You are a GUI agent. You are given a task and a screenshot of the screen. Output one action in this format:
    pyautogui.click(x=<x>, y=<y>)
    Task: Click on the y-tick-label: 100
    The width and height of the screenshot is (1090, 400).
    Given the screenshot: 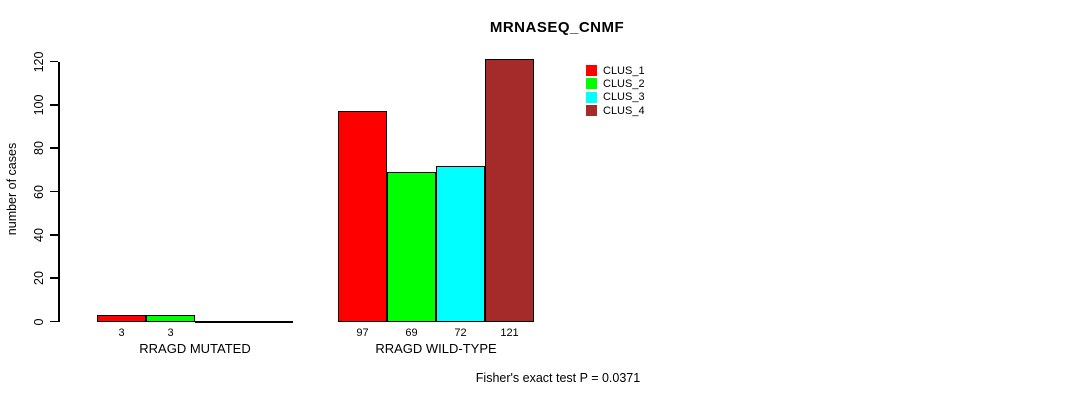 What is the action you would take?
    pyautogui.click(x=39, y=105)
    